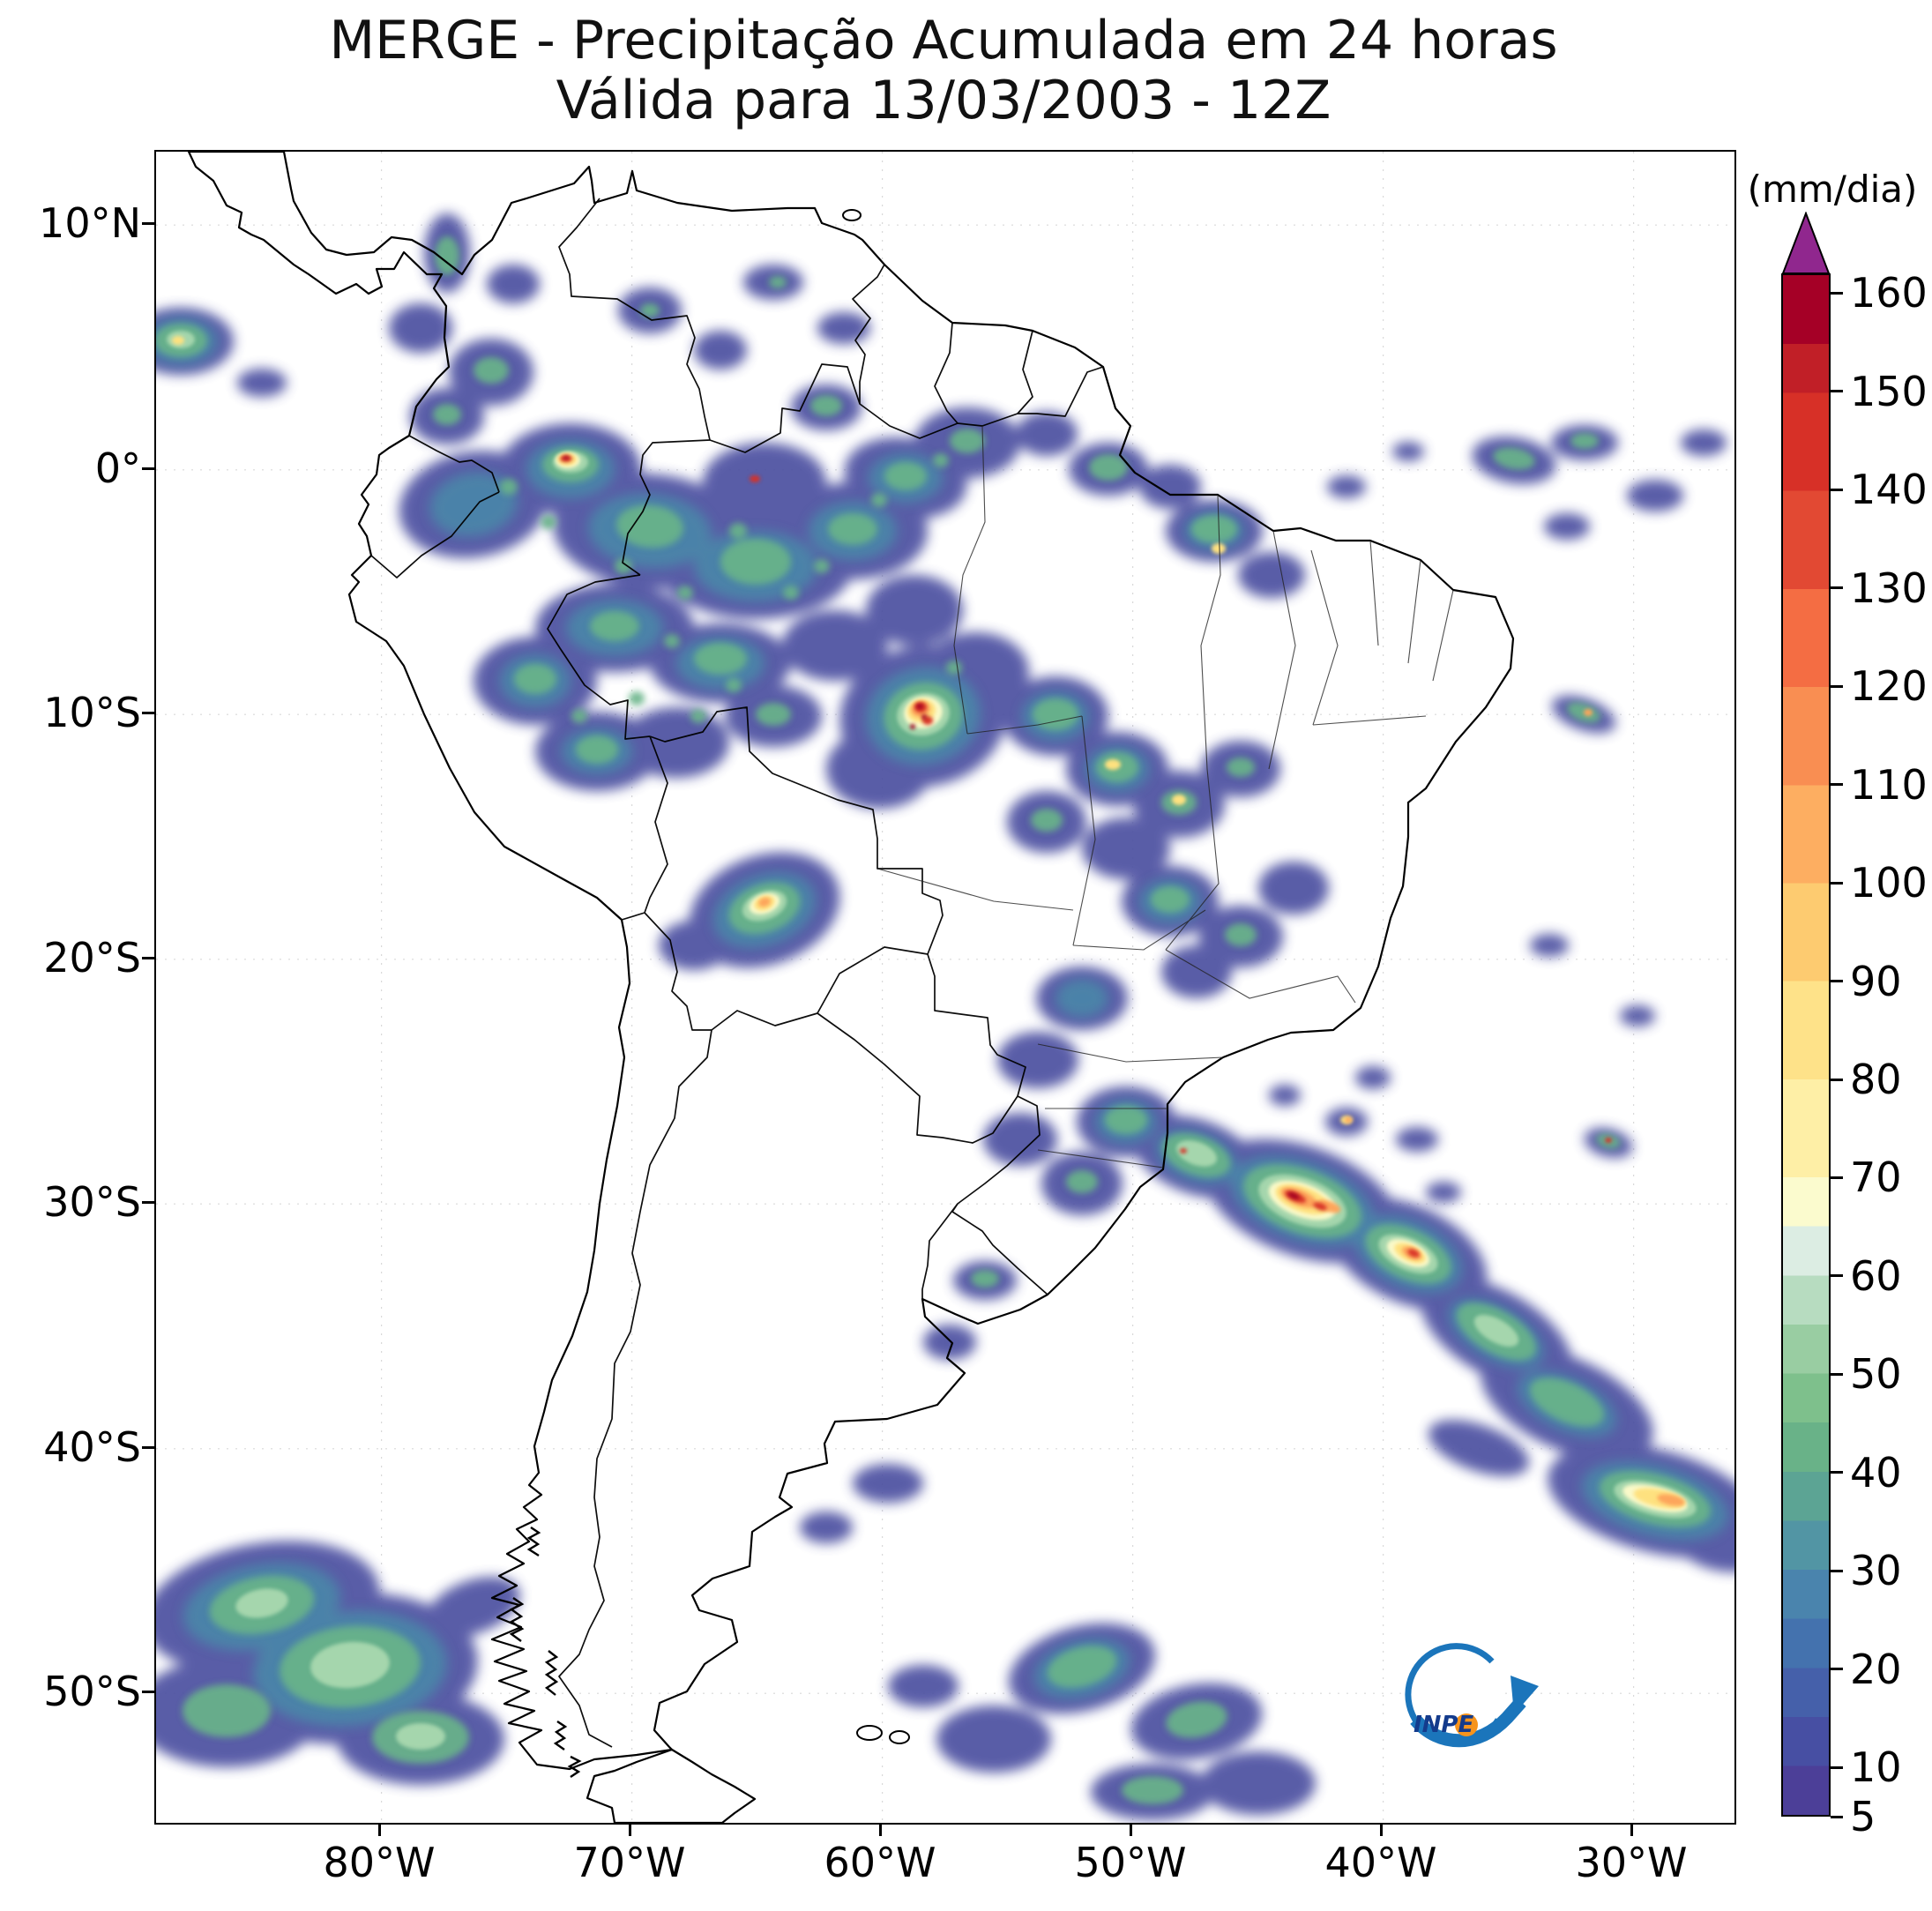 Image resolution: width=1932 pixels, height=1911 pixels. Describe the element at coordinates (1165, 797) in the screenshot. I see `state-borders` at that location.